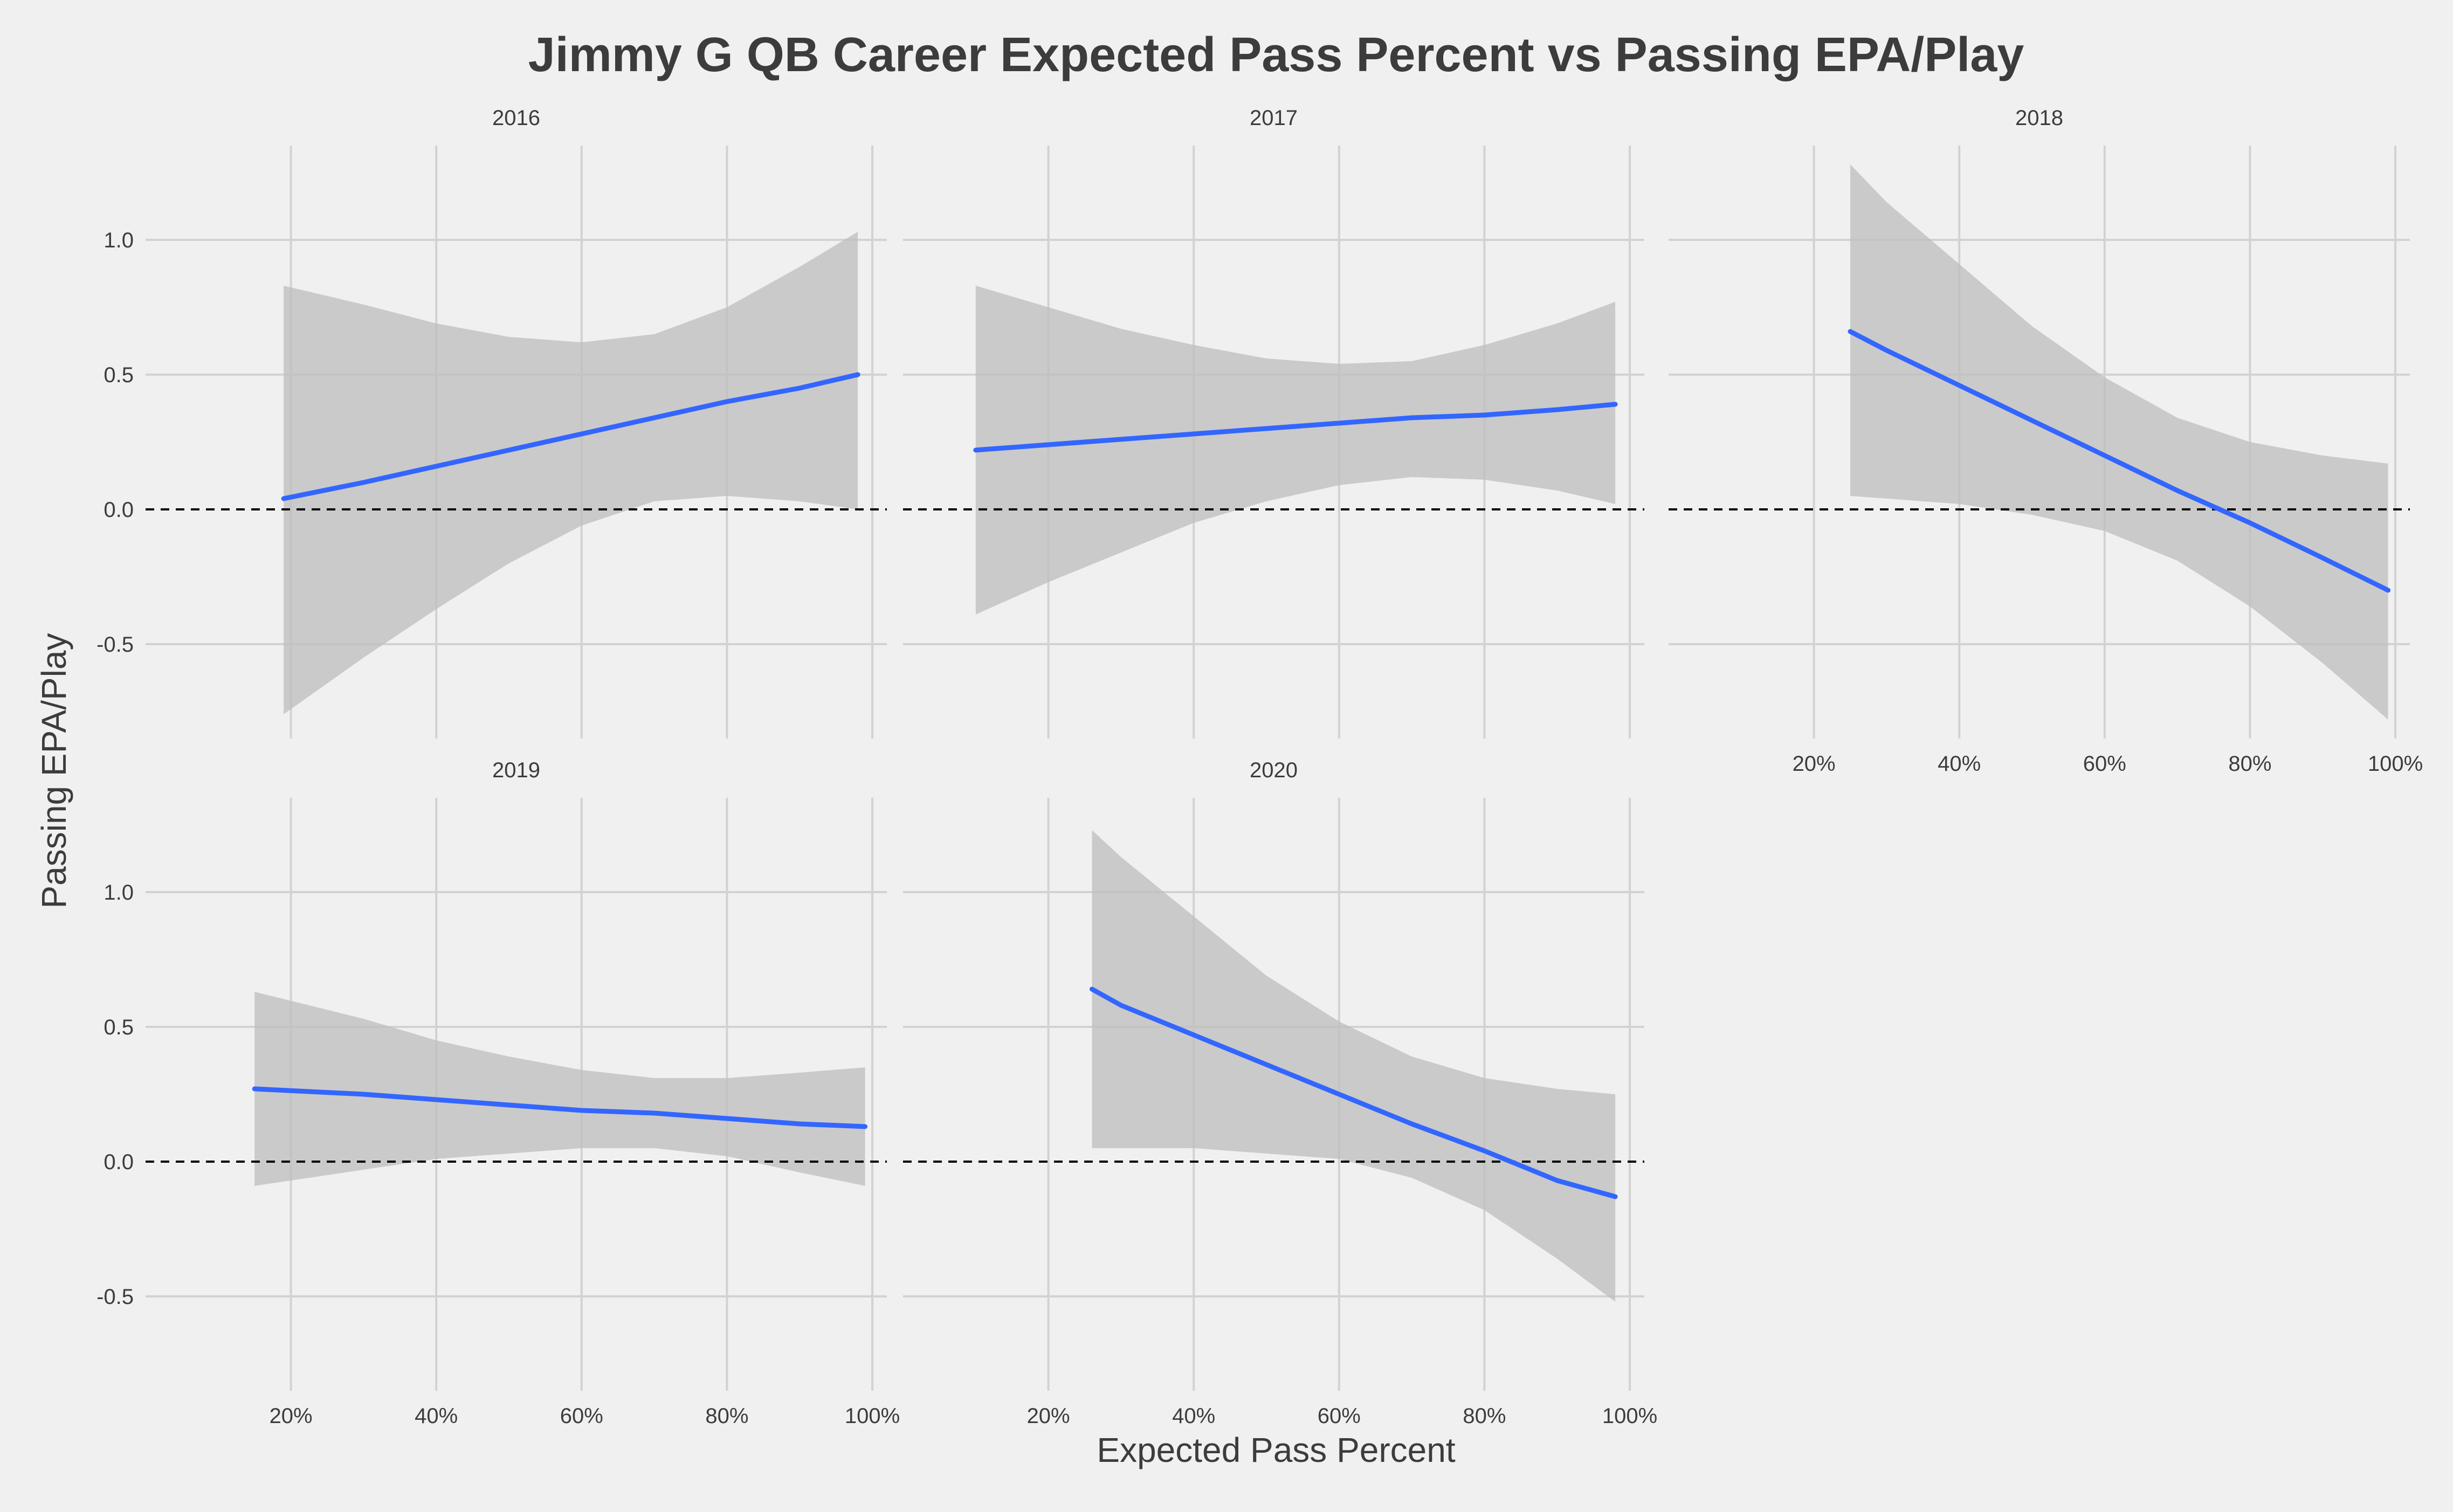  I want to click on panel-2017: 2017, so click(1273, 422).